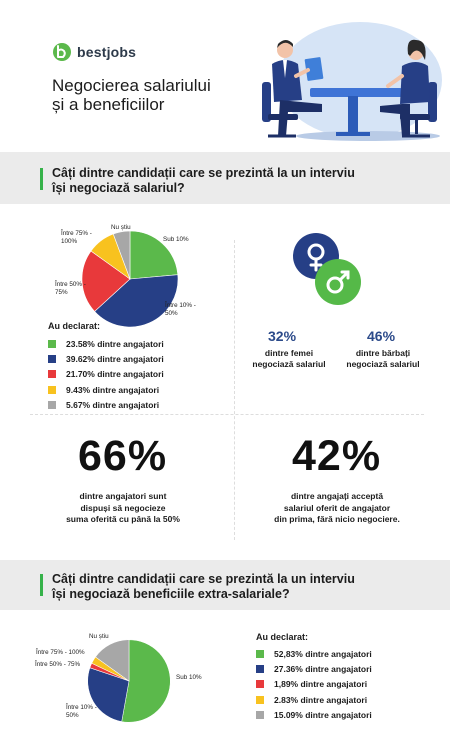 The width and height of the screenshot is (450, 744). I want to click on pie1-legend-label: 23.58% dintre angajatori, so click(115, 343).